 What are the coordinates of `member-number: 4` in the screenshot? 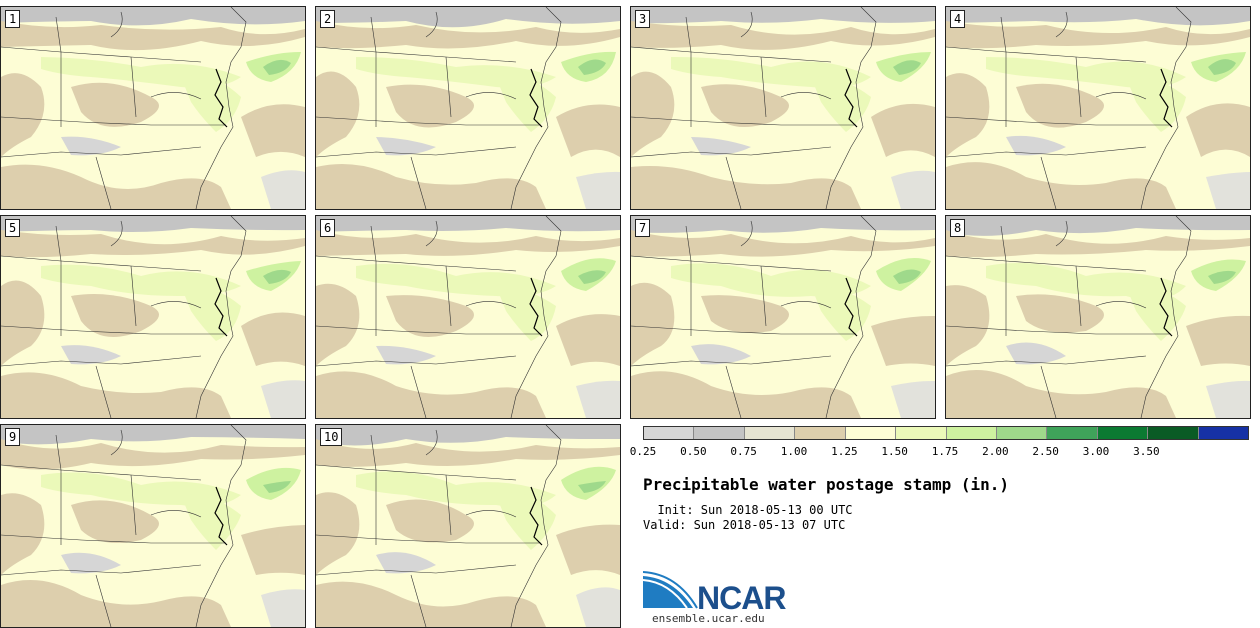 It's located at (958, 19).